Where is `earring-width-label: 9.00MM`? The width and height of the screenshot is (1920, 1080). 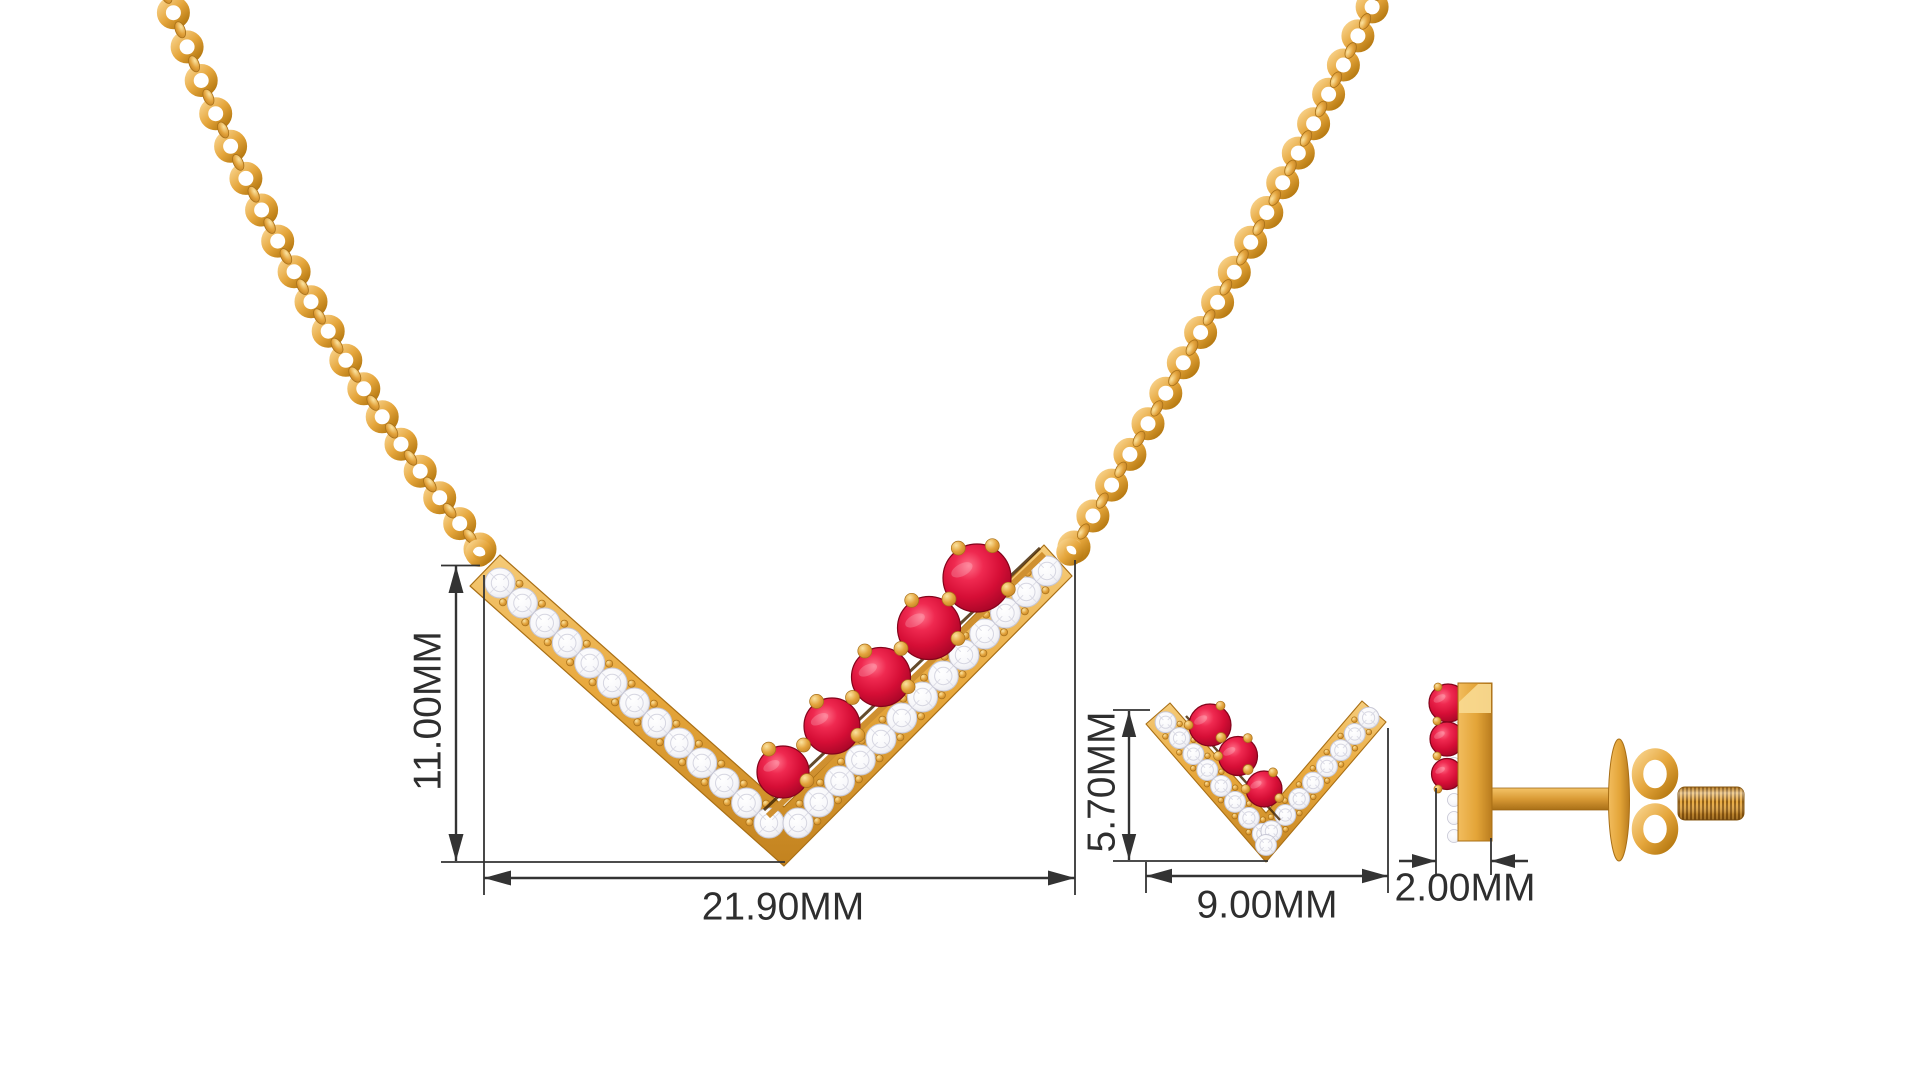 earring-width-label: 9.00MM is located at coordinates (1267, 905).